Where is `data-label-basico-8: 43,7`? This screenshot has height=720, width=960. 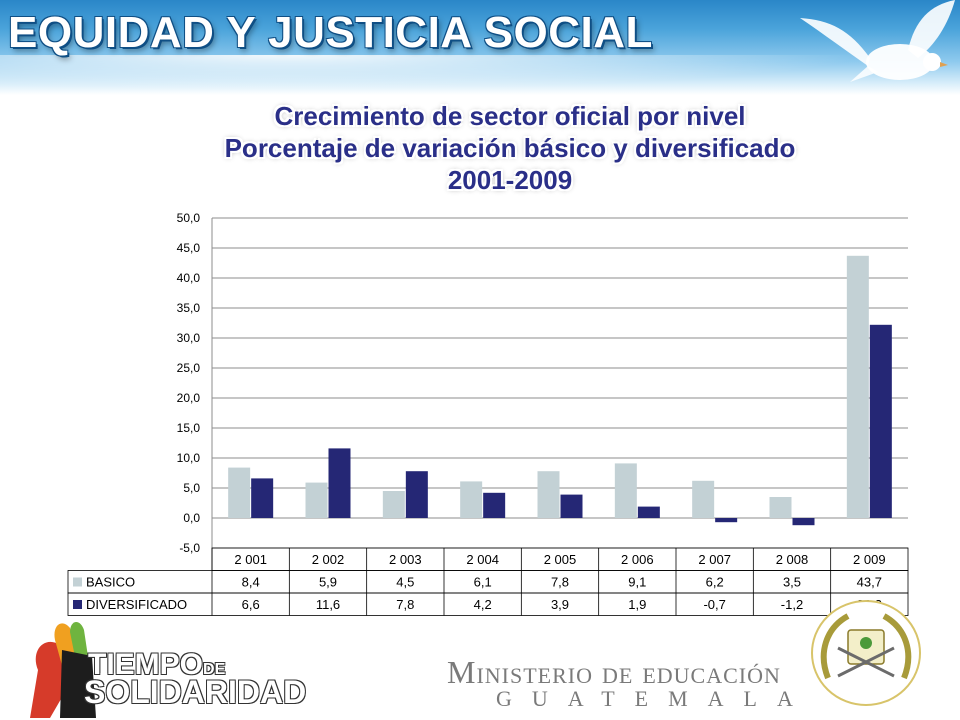
data-label-basico-8: 43,7 is located at coordinates (869, 582).